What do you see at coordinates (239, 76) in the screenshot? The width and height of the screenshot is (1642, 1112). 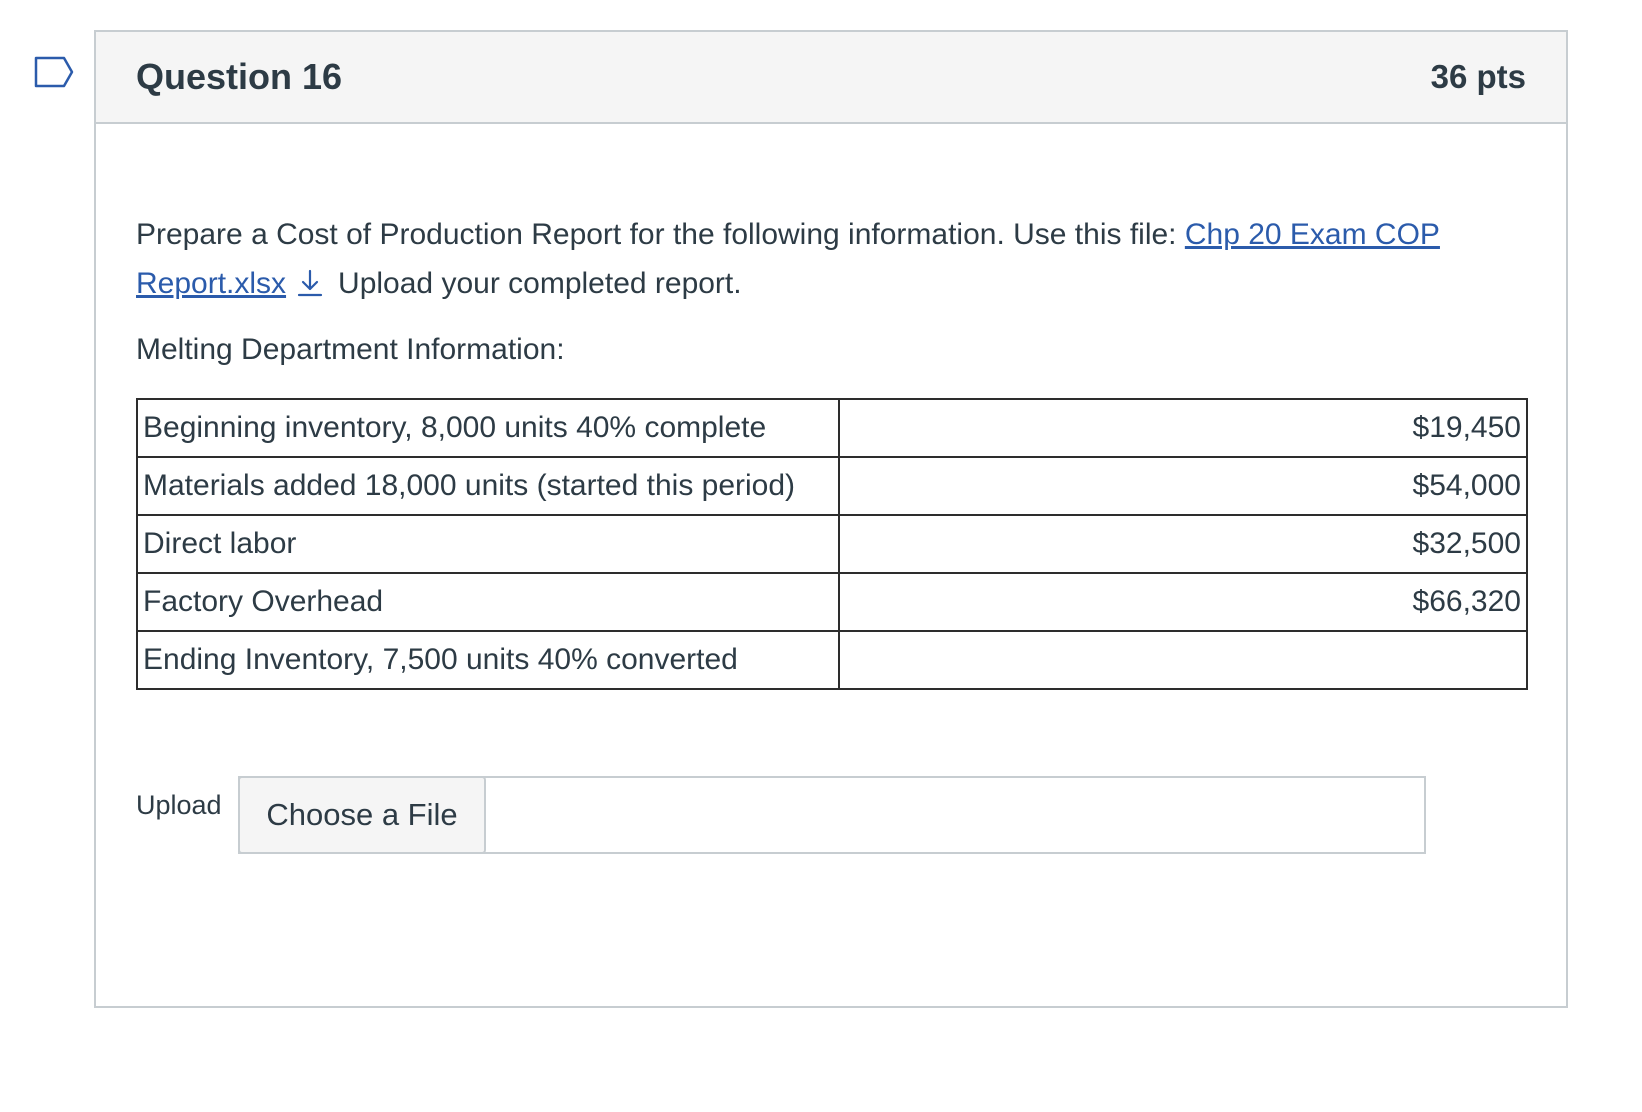 I see `question-title: Question 16` at bounding box center [239, 76].